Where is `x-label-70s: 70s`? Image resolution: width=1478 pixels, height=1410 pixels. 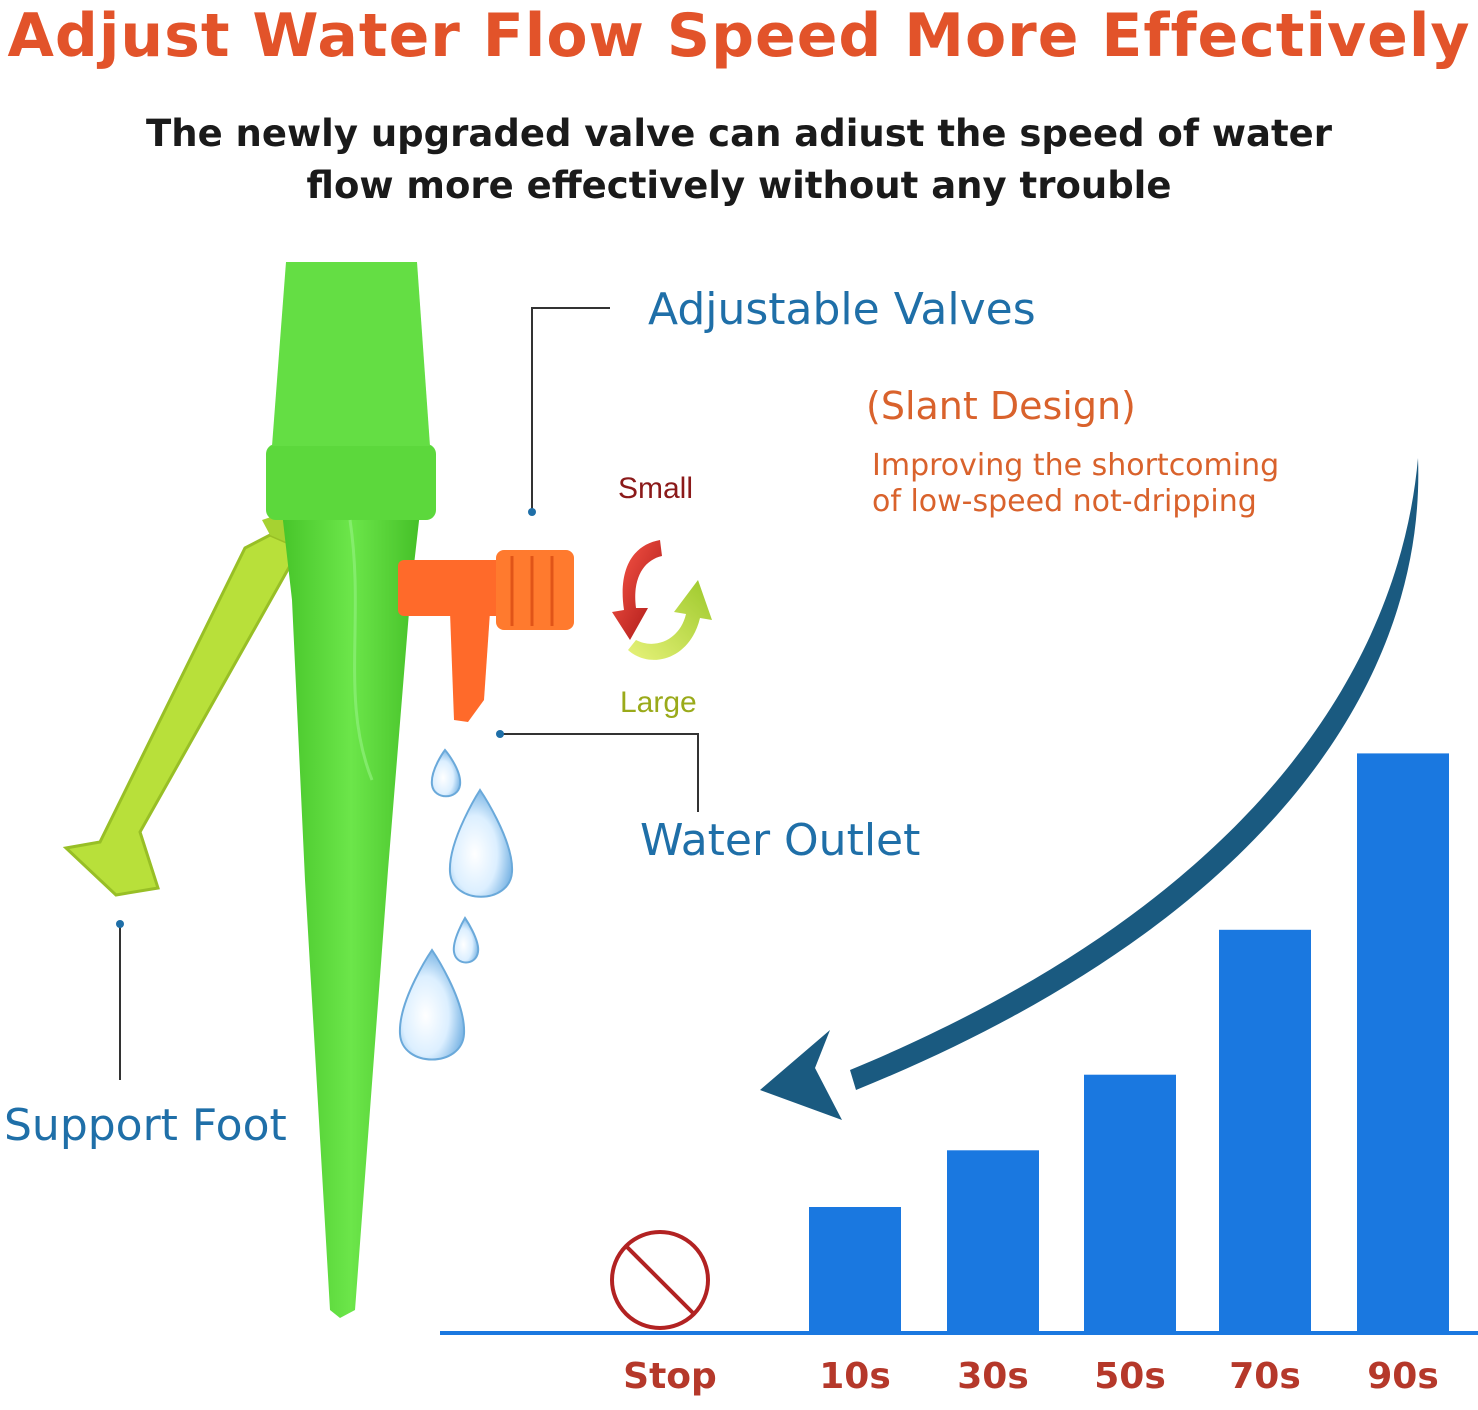 x-label-70s: 70s is located at coordinates (1265, 1376).